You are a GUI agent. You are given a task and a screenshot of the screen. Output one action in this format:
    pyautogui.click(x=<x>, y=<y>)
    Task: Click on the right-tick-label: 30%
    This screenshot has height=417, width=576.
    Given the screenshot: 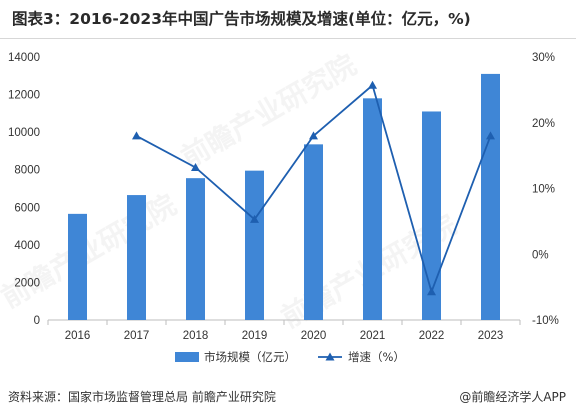 What is the action you would take?
    pyautogui.click(x=543, y=58)
    